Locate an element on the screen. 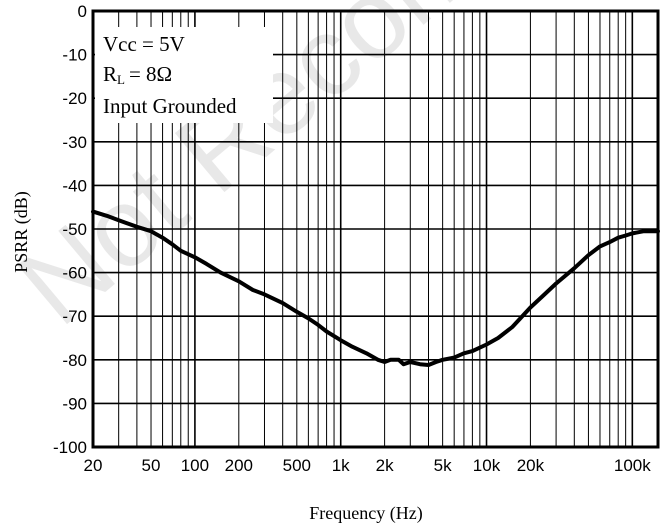  y-tick-label-7: -70 is located at coordinates (74, 316).